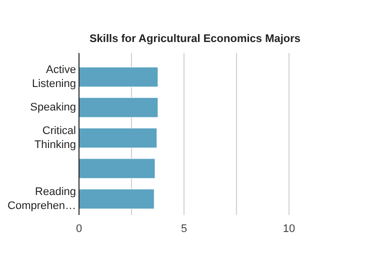 This screenshot has height=278, width=370. What do you see at coordinates (289, 229) in the screenshot?
I see `x-tick-label: 10` at bounding box center [289, 229].